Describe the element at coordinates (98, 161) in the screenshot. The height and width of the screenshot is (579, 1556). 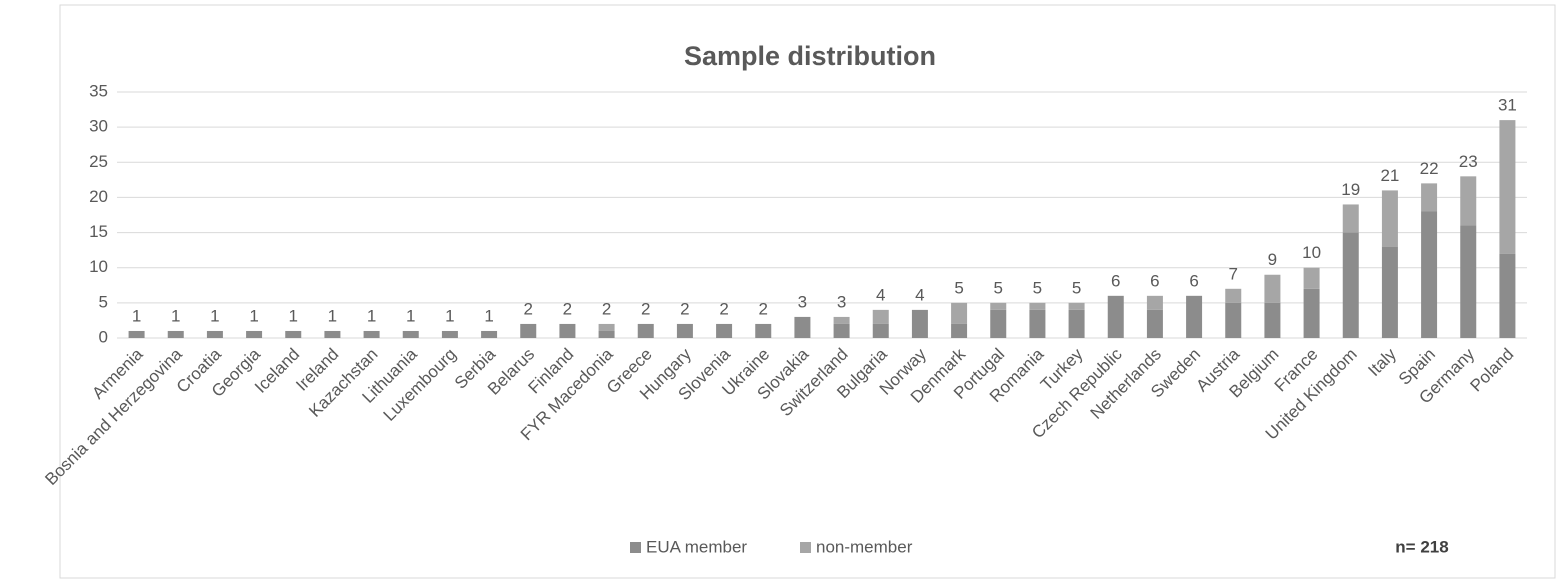
I see `y-tick-label: 25` at that location.